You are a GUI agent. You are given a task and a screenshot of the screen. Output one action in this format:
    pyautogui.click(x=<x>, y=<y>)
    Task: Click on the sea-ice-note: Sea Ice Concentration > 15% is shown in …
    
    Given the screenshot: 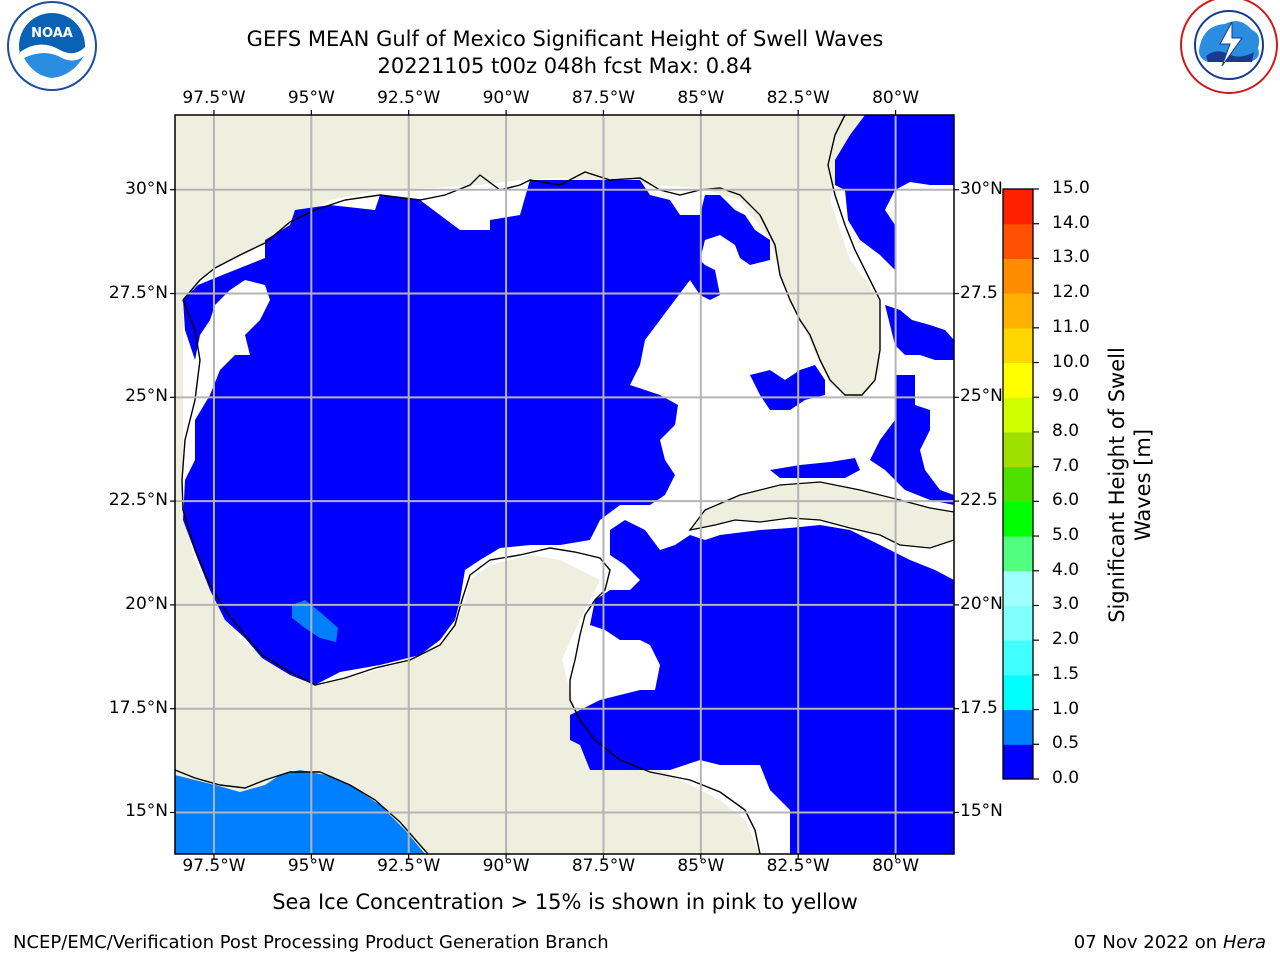 What is the action you would take?
    pyautogui.click(x=565, y=902)
    